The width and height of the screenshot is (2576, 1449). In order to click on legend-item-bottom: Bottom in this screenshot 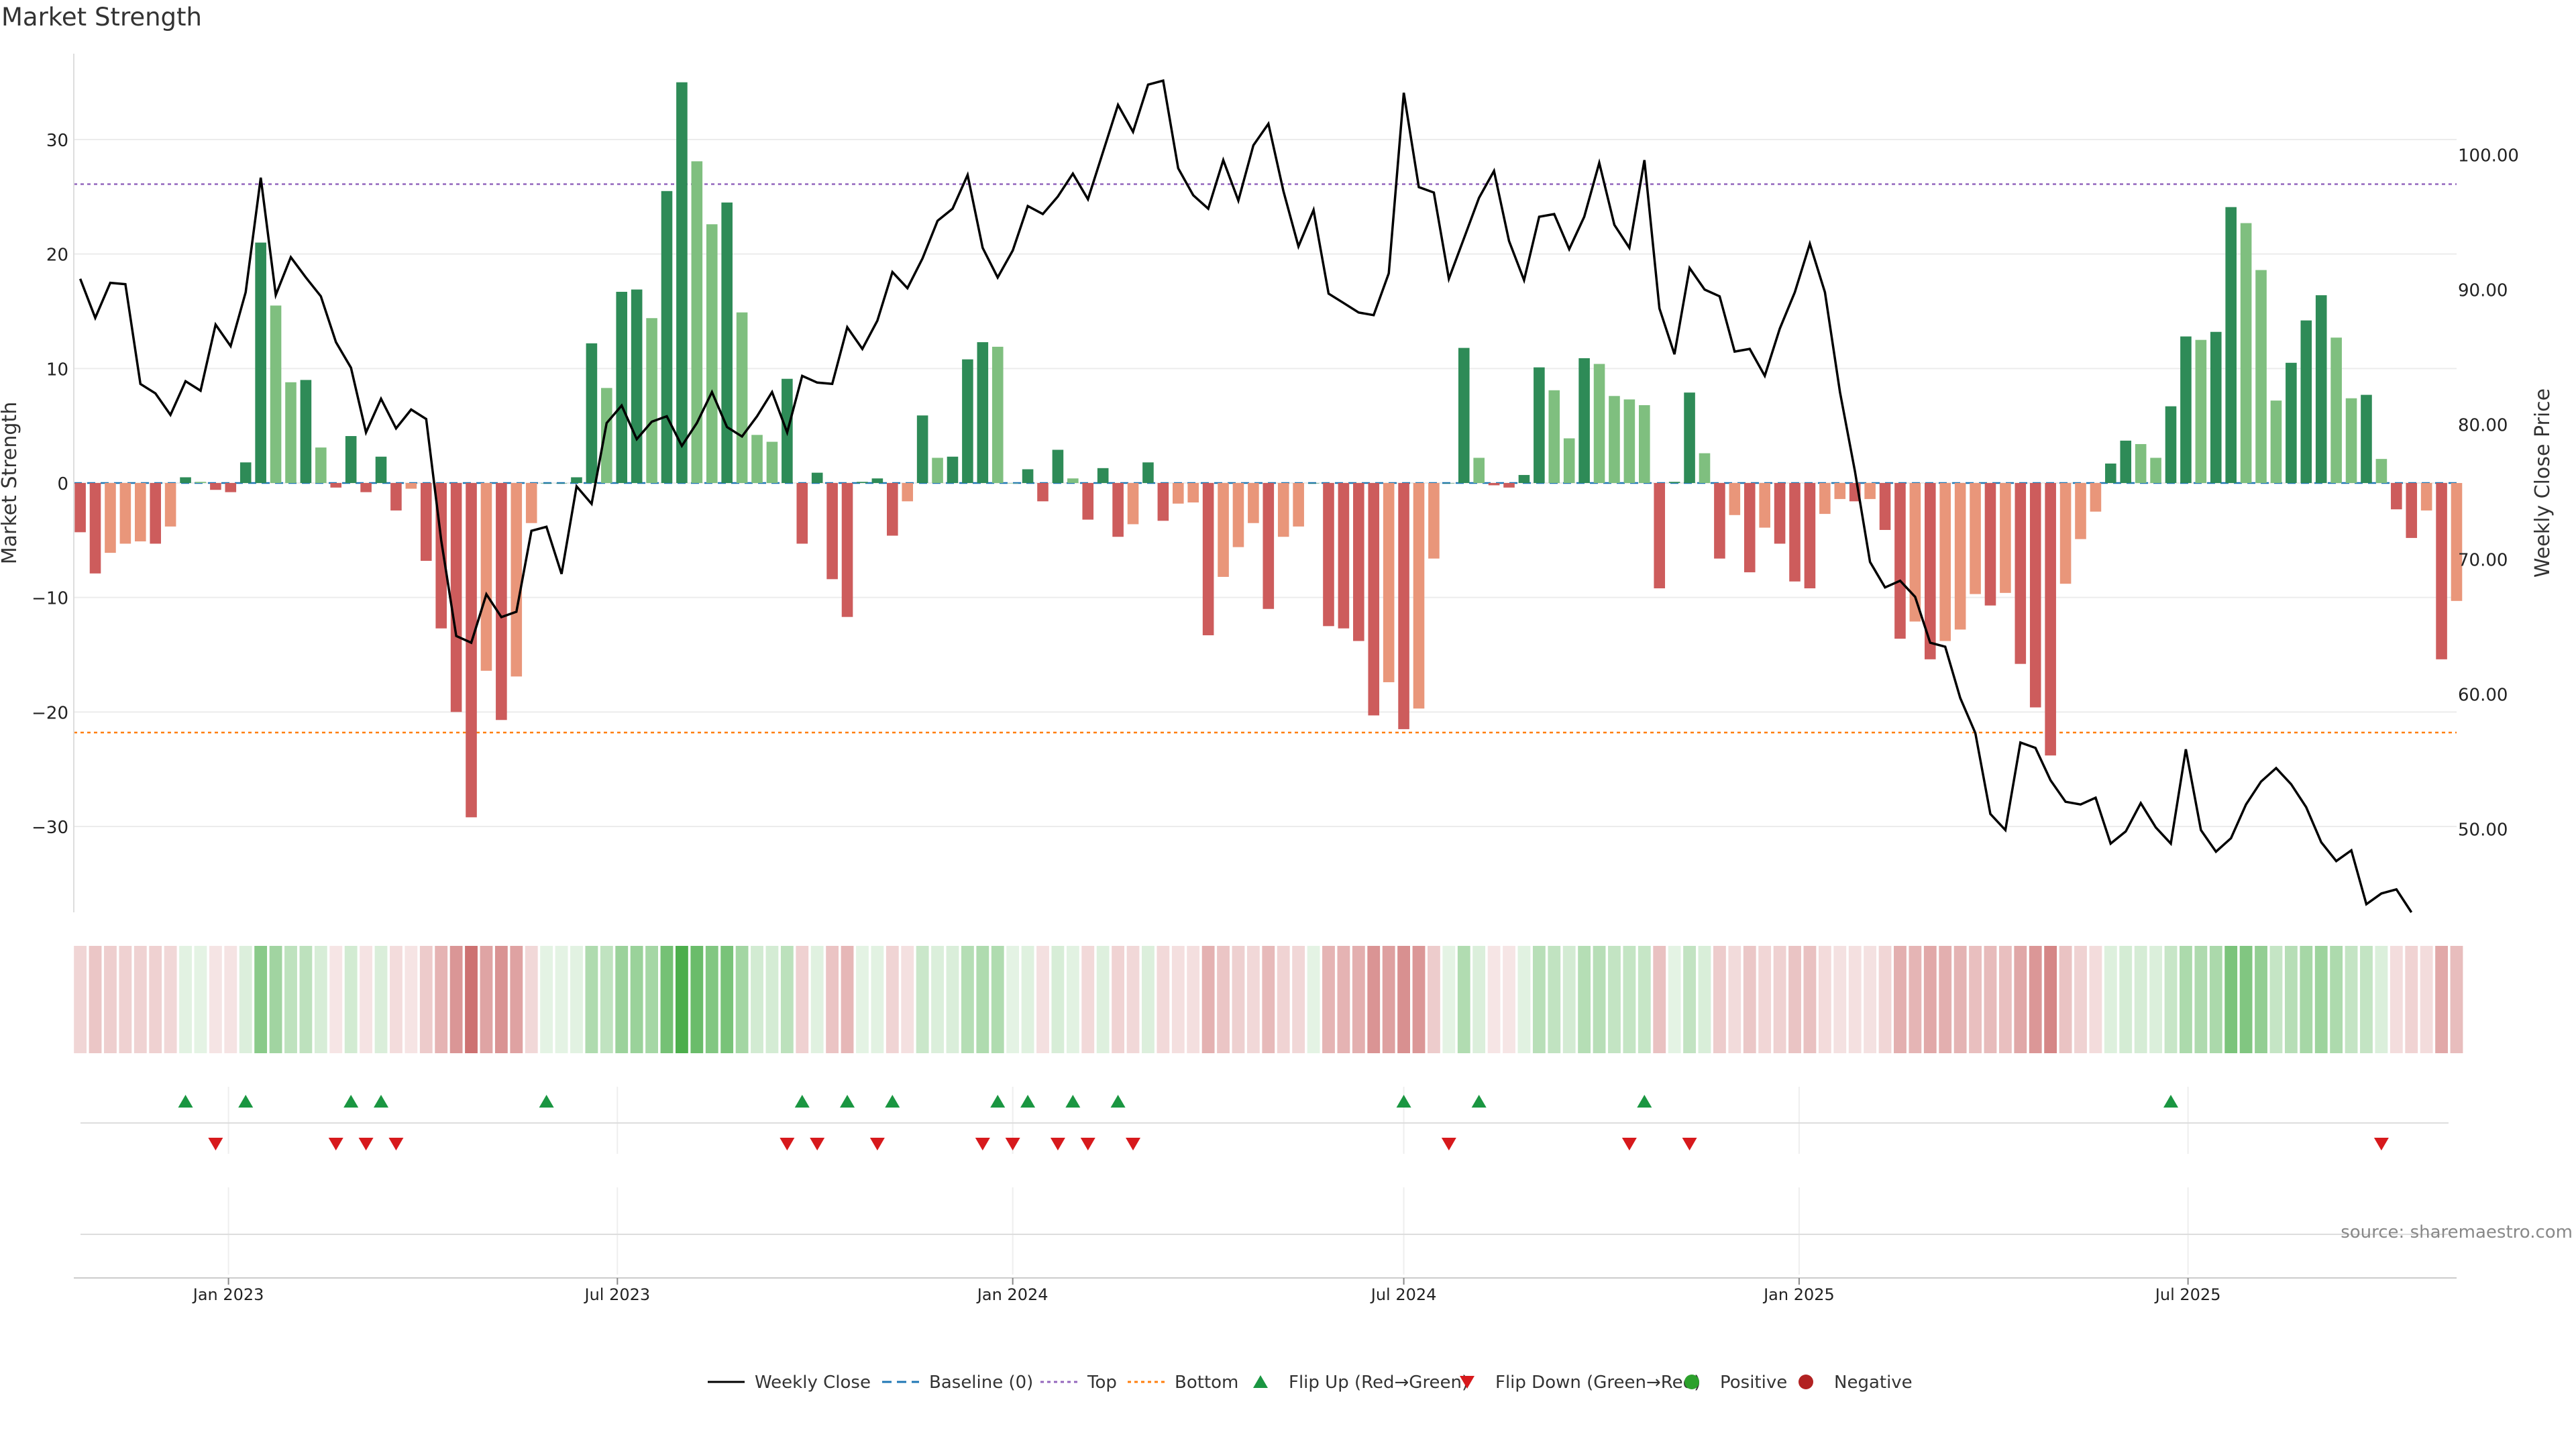, I will do `click(1183, 1383)`.